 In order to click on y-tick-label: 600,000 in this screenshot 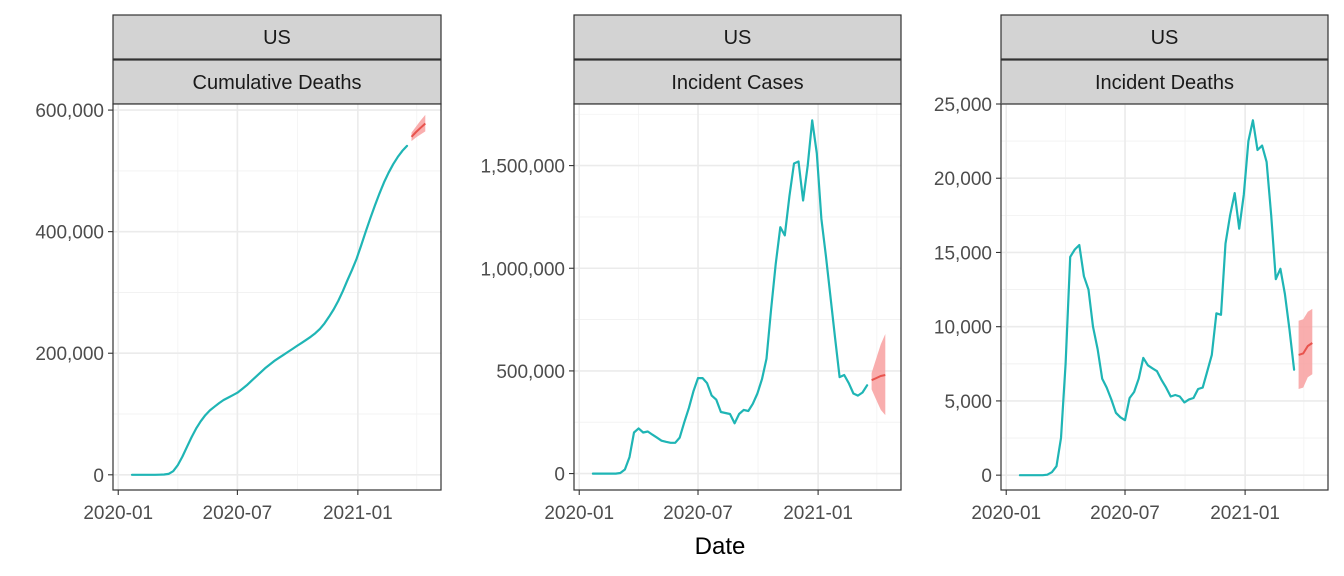, I will do `click(69, 111)`.